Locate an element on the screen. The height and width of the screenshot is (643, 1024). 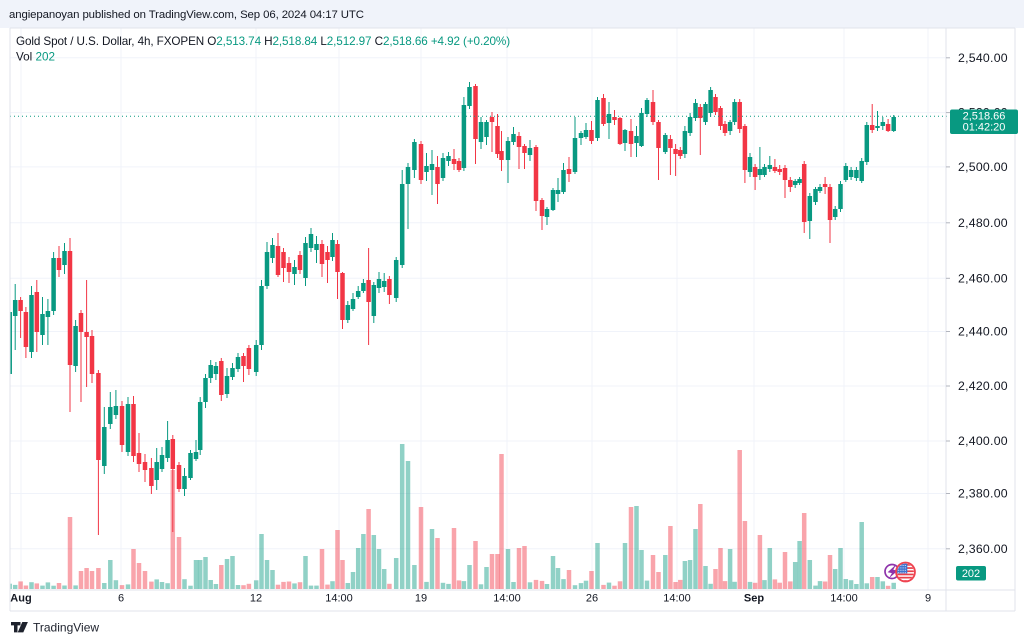
svg-text: 2,480.00 is located at coordinates (983, 223).